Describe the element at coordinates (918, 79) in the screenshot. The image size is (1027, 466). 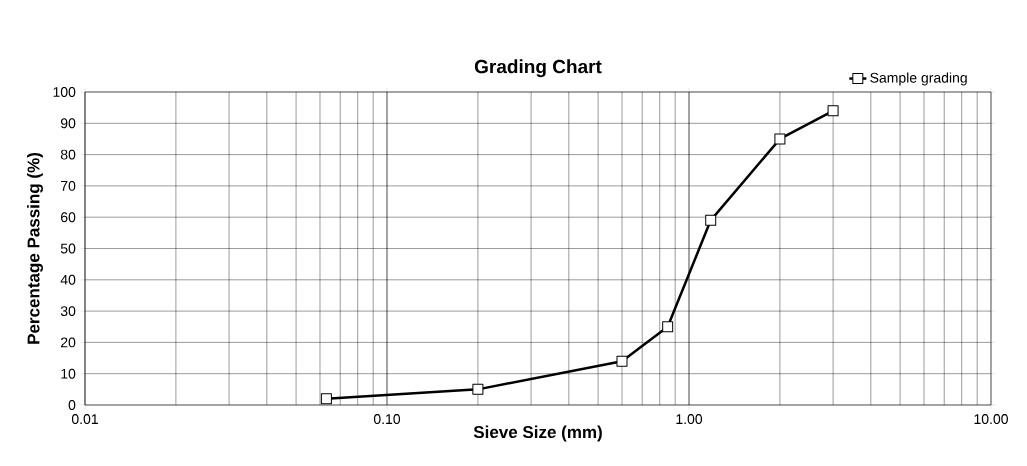
I see `legend-label: Sample grading` at that location.